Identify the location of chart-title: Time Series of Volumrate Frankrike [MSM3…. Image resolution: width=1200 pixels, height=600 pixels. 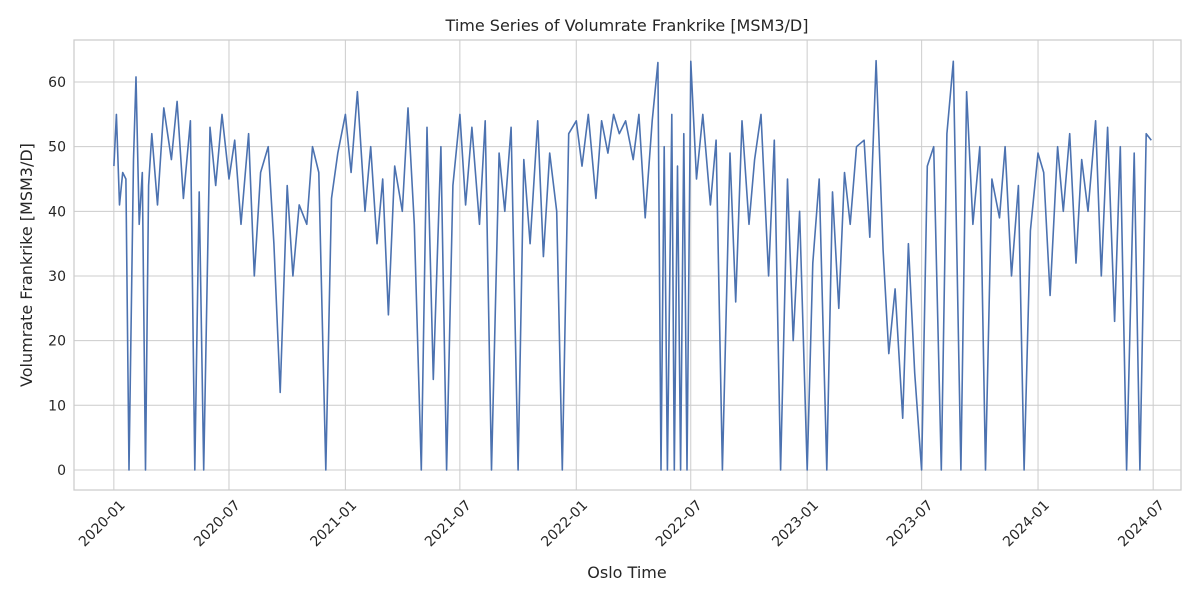
(627, 25).